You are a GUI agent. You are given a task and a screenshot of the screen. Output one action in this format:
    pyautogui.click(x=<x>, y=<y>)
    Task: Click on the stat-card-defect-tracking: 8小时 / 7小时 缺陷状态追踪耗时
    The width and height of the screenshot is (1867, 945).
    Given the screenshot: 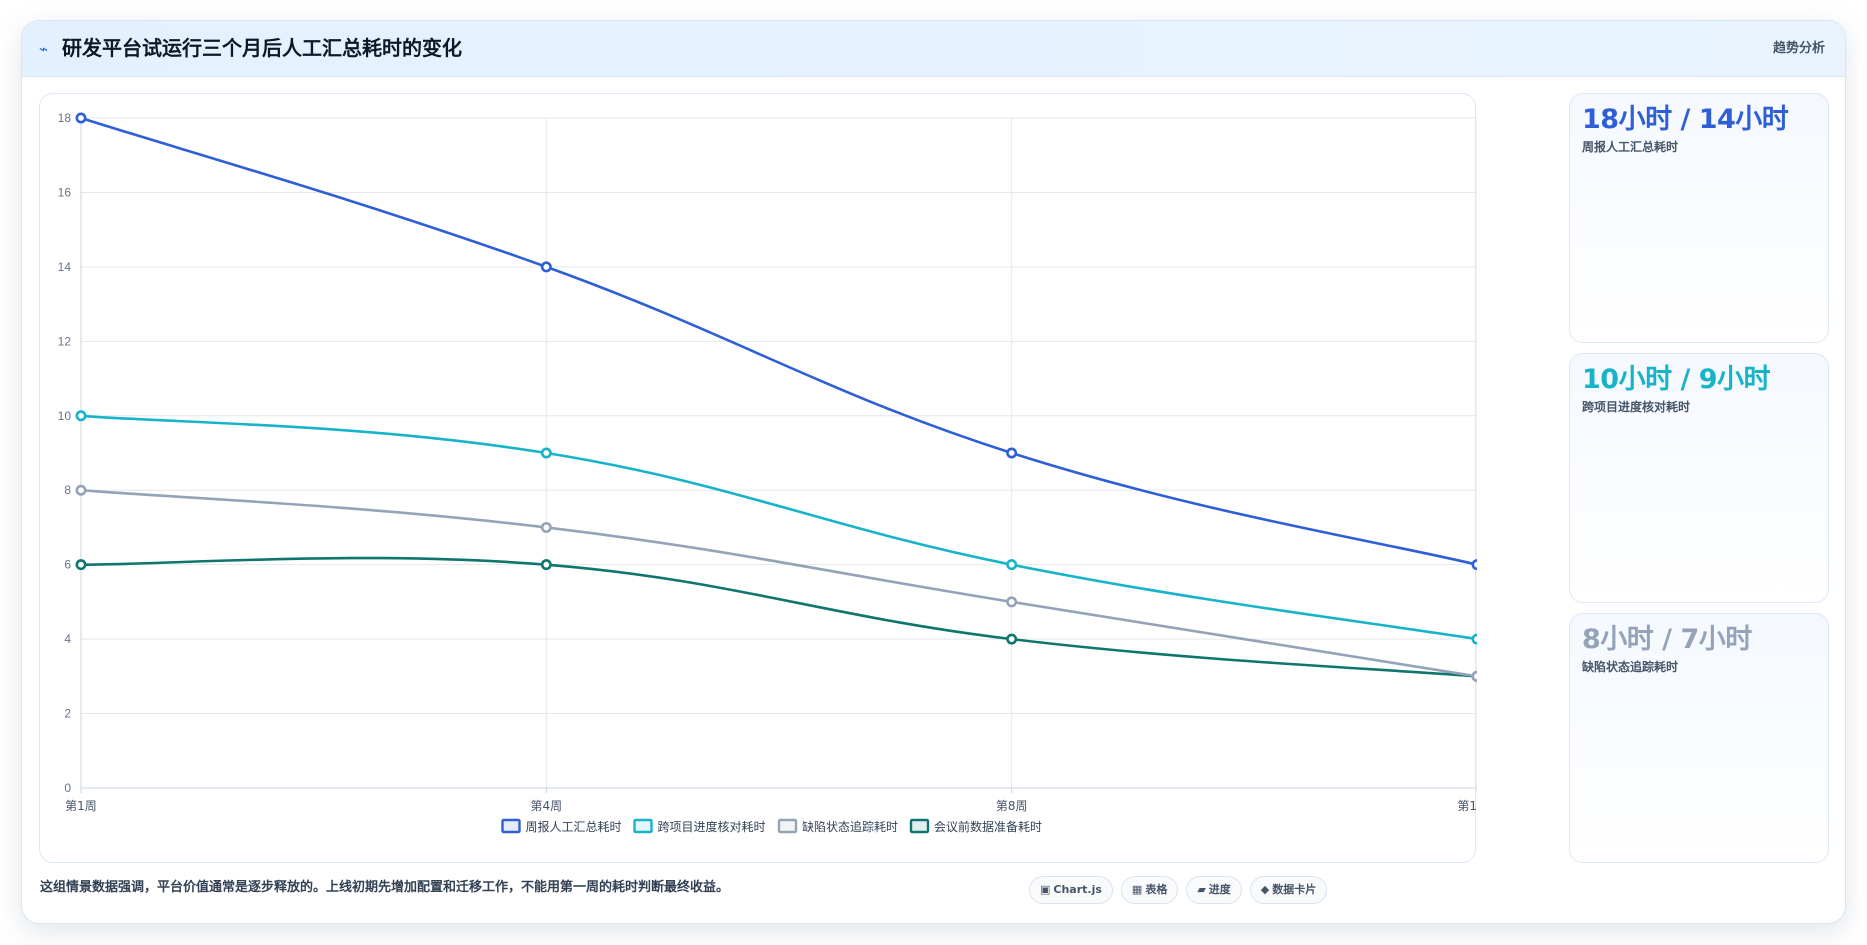 What is the action you would take?
    pyautogui.click(x=1699, y=738)
    